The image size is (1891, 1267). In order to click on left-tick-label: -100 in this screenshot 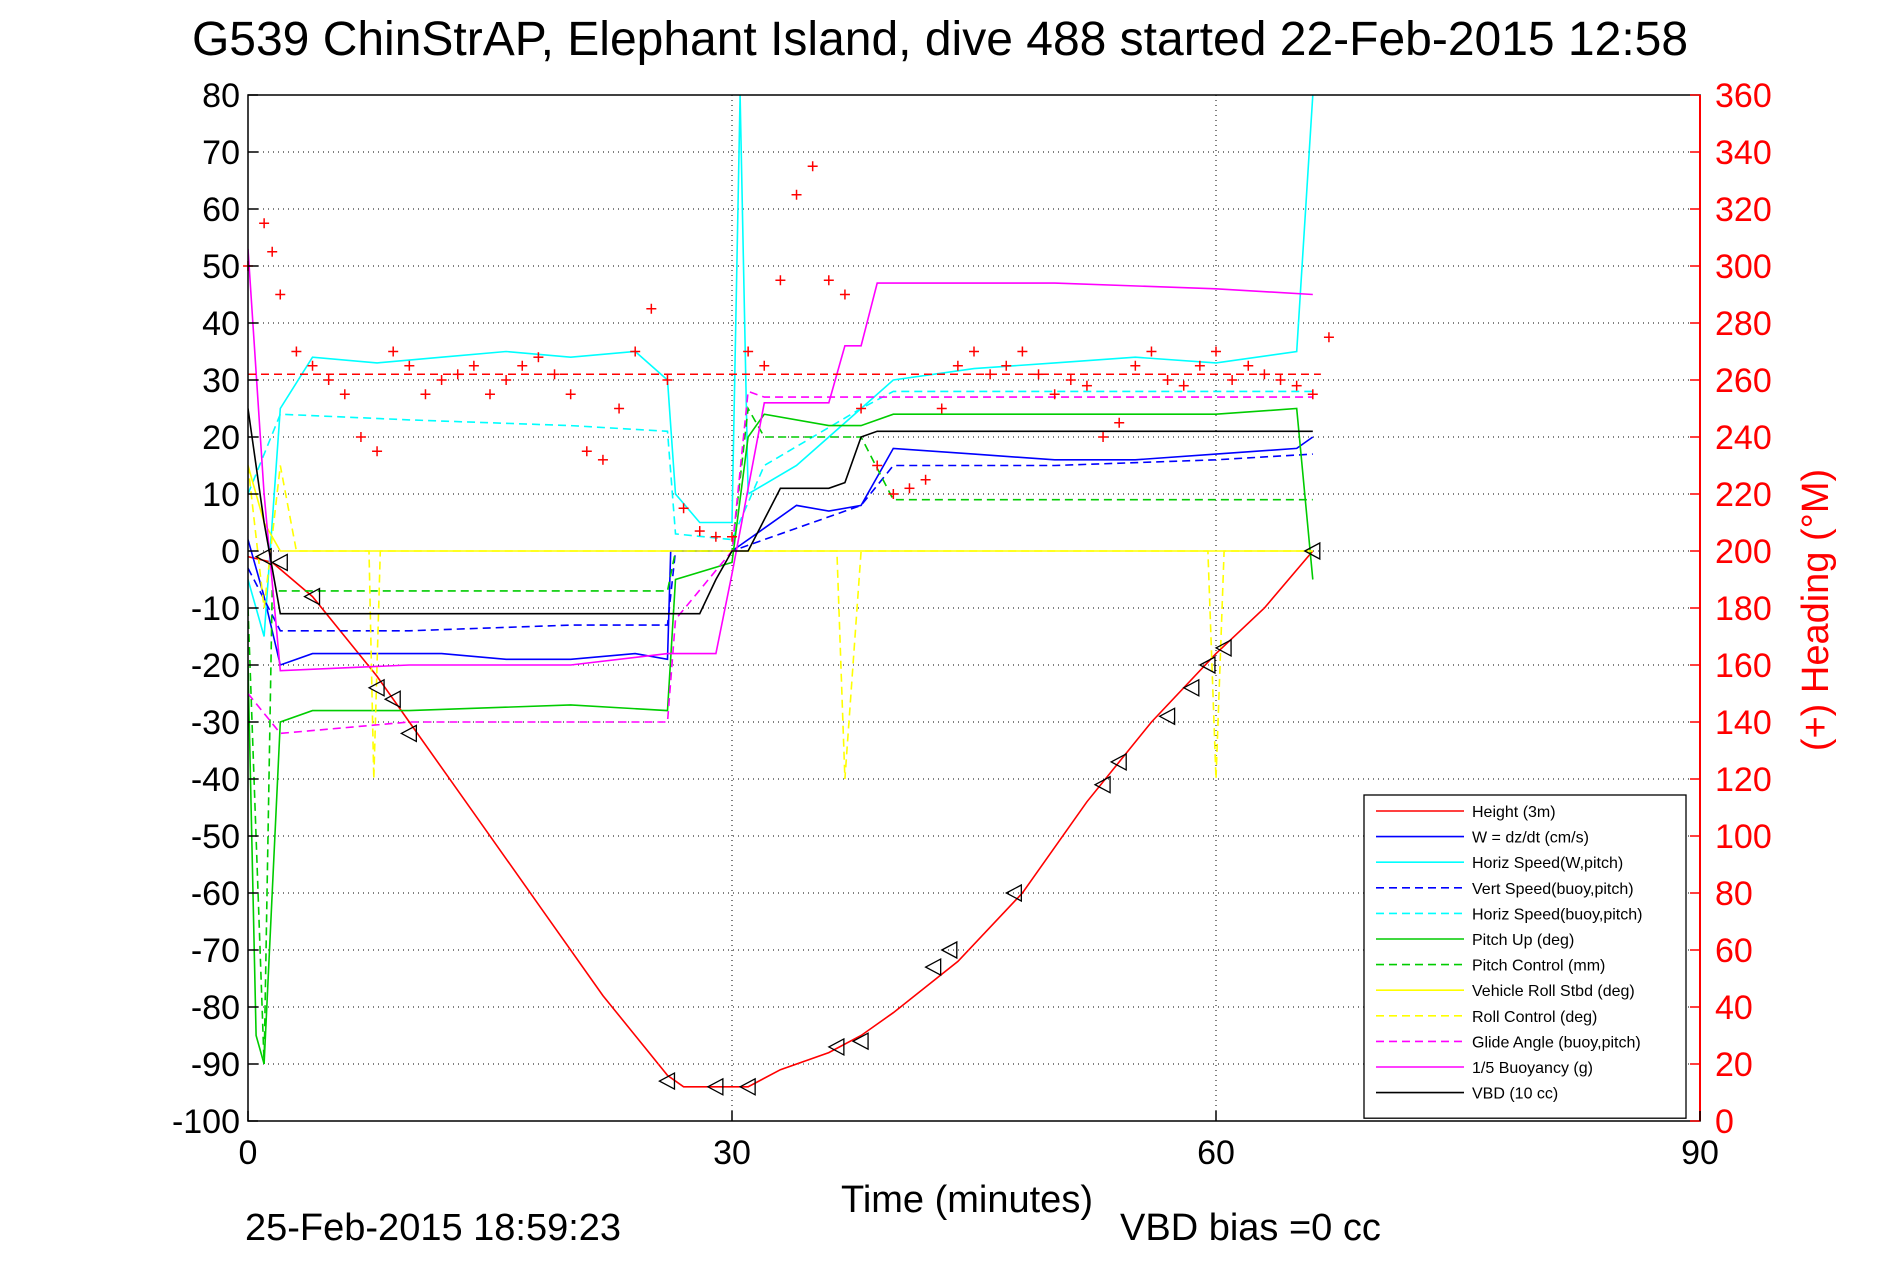, I will do `click(206, 1122)`.